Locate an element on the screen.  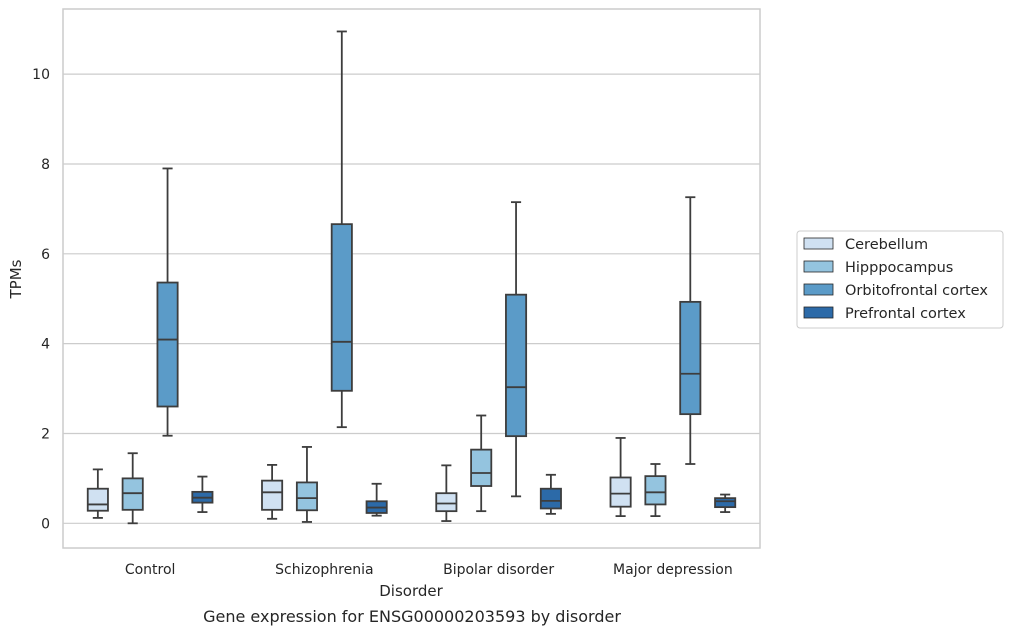
y-tick-label: 4 is located at coordinates (45, 345).